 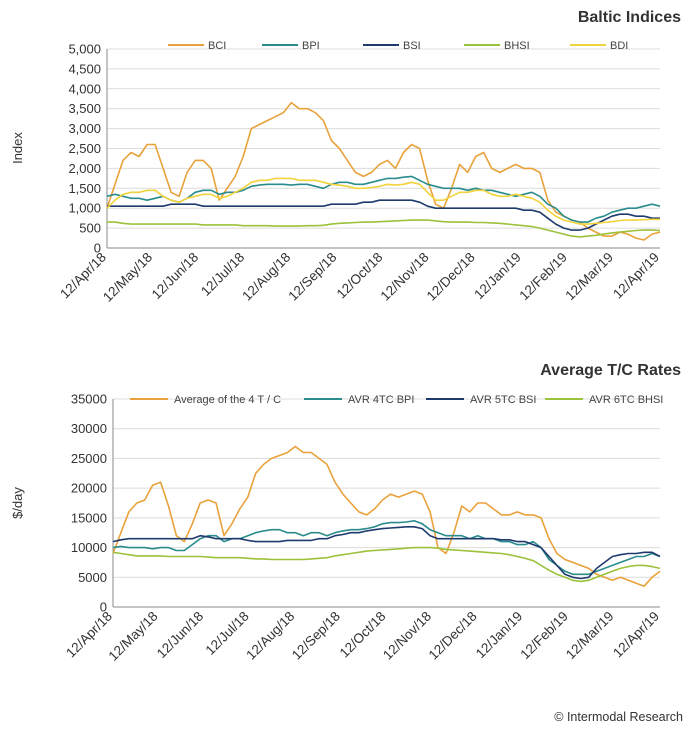 What do you see at coordinates (17, 148) in the screenshot?
I see `baltic-indices-ylabel: Index` at bounding box center [17, 148].